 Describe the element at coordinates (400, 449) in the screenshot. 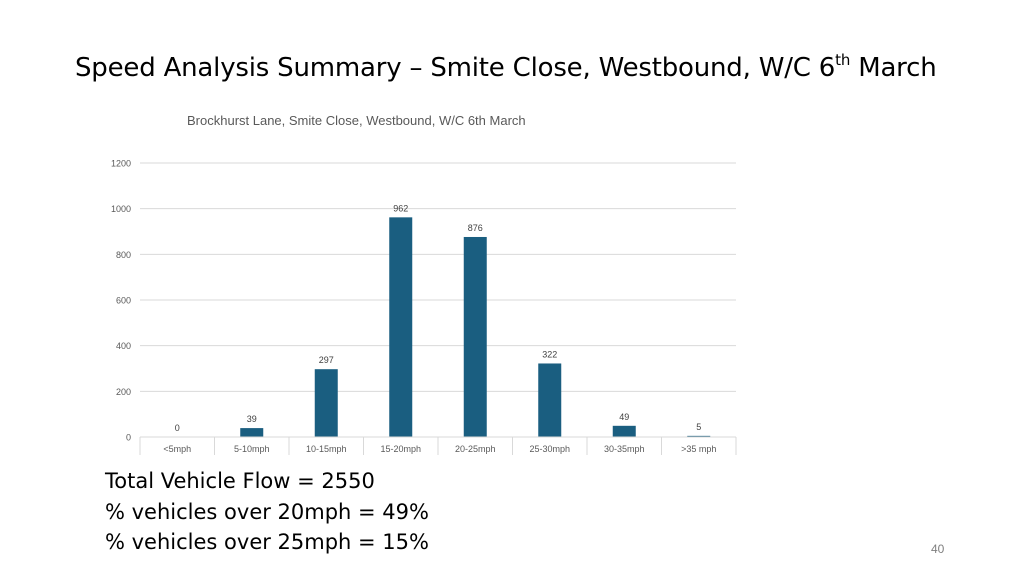

I see `x-tick-label: 15-20mph` at that location.